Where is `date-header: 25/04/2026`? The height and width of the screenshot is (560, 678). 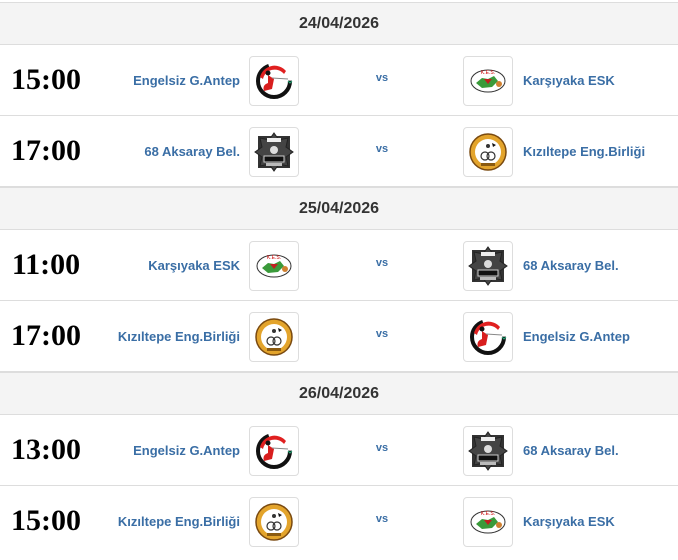
date-header: 25/04/2026 is located at coordinates (339, 208).